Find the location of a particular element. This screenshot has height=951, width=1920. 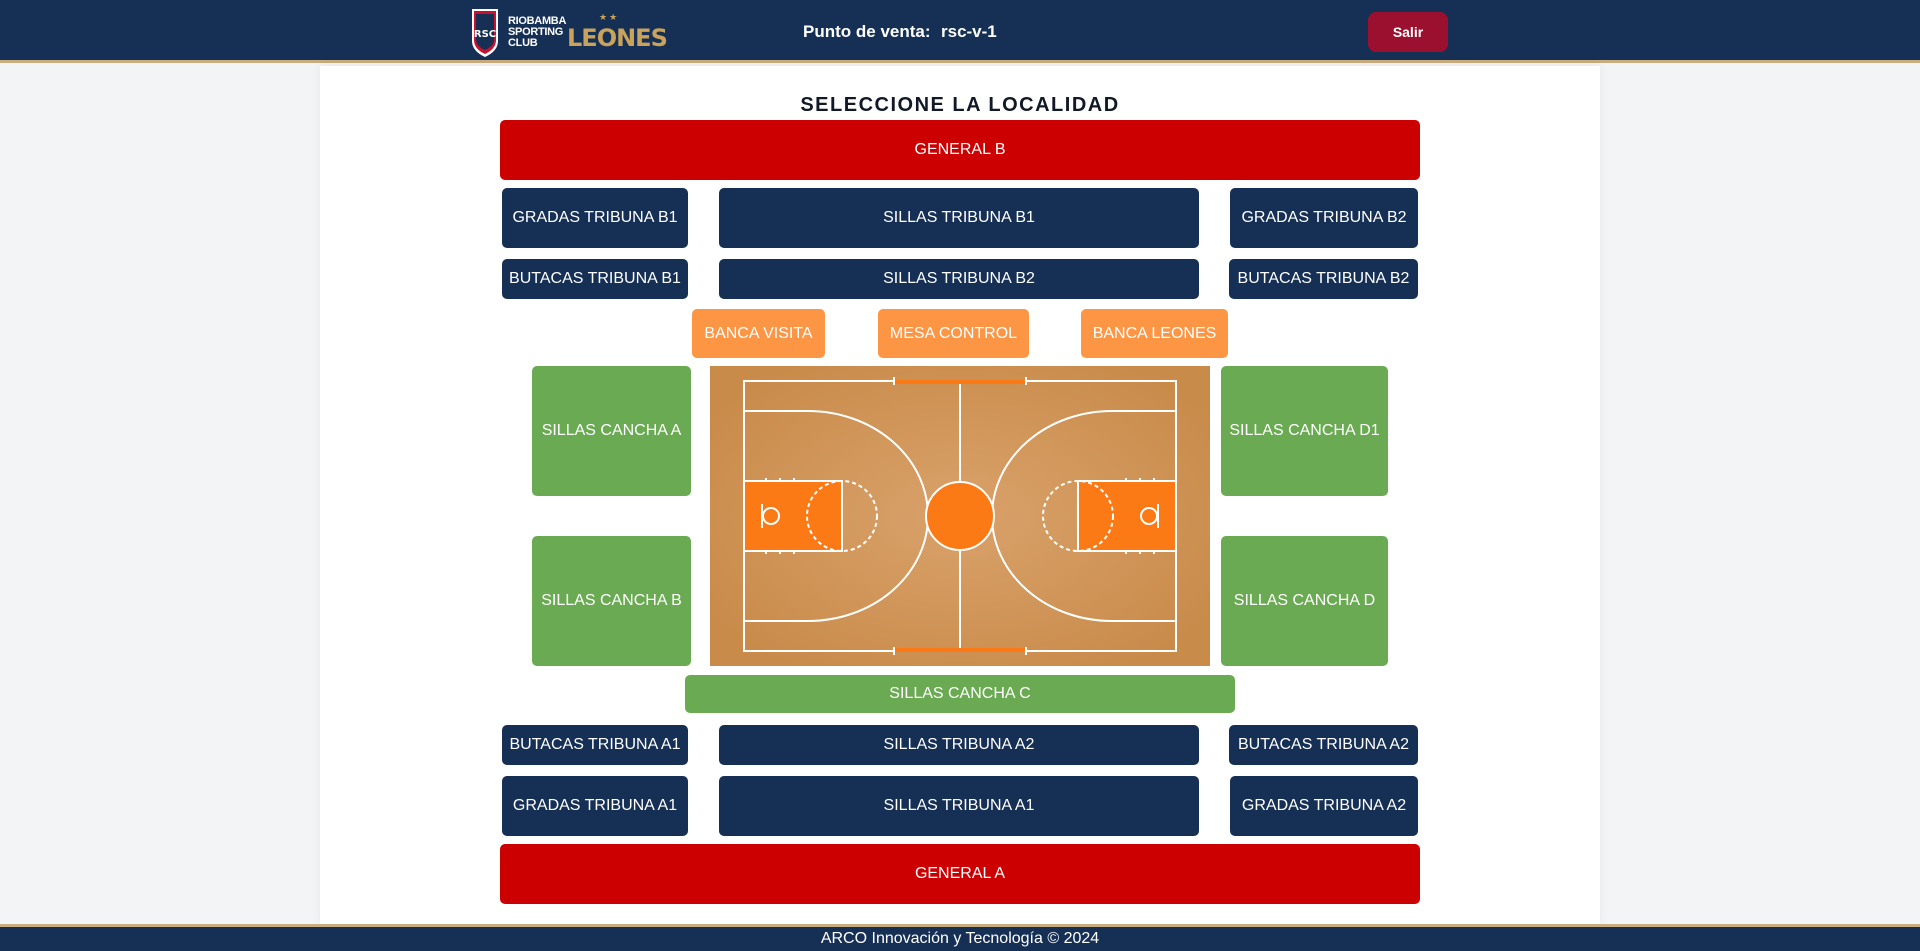

section-gradas-tribuna-b2: GRADAS TRIBUNA B2 is located at coordinates (1324, 218).